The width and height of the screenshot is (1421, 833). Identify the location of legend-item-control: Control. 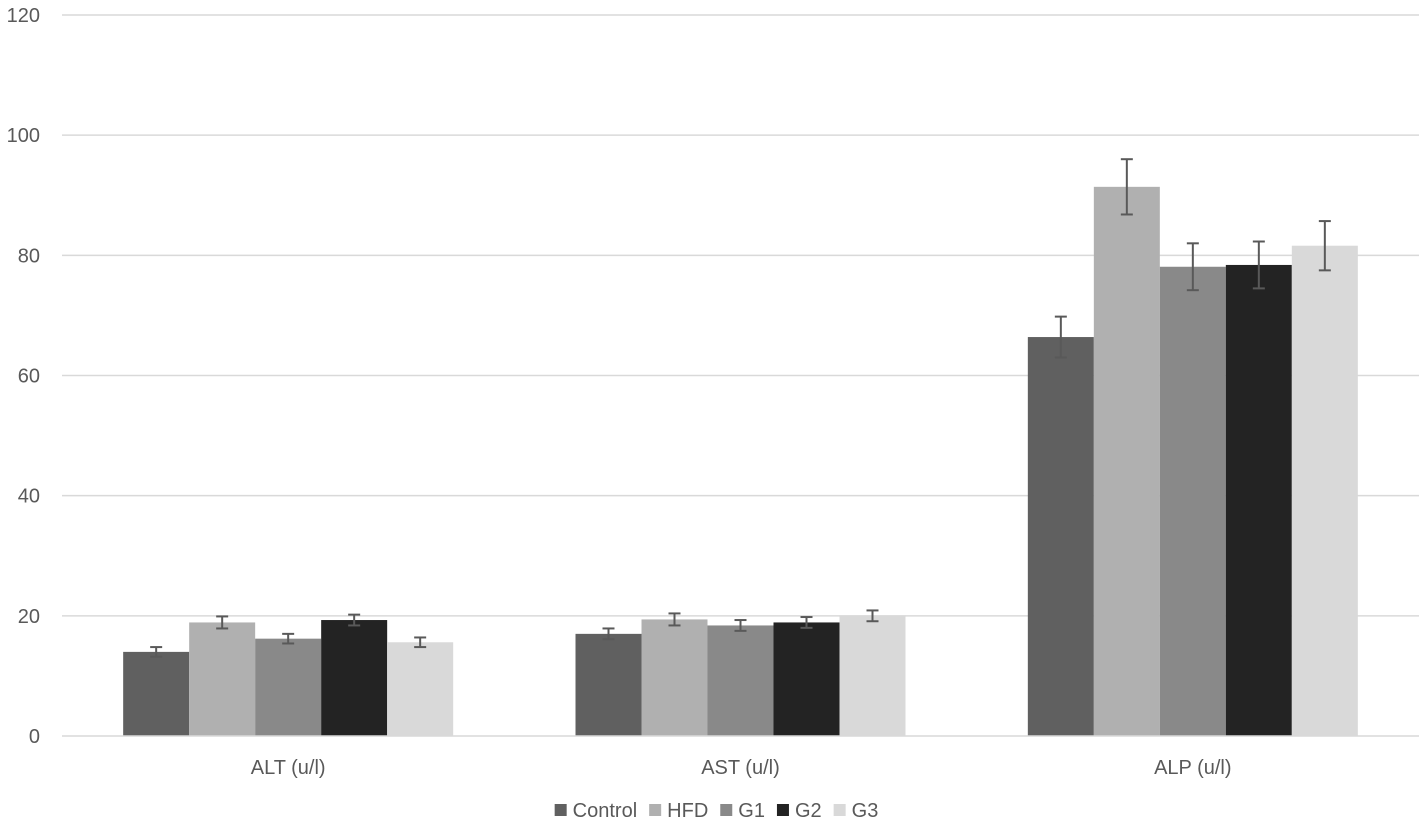
(595, 811).